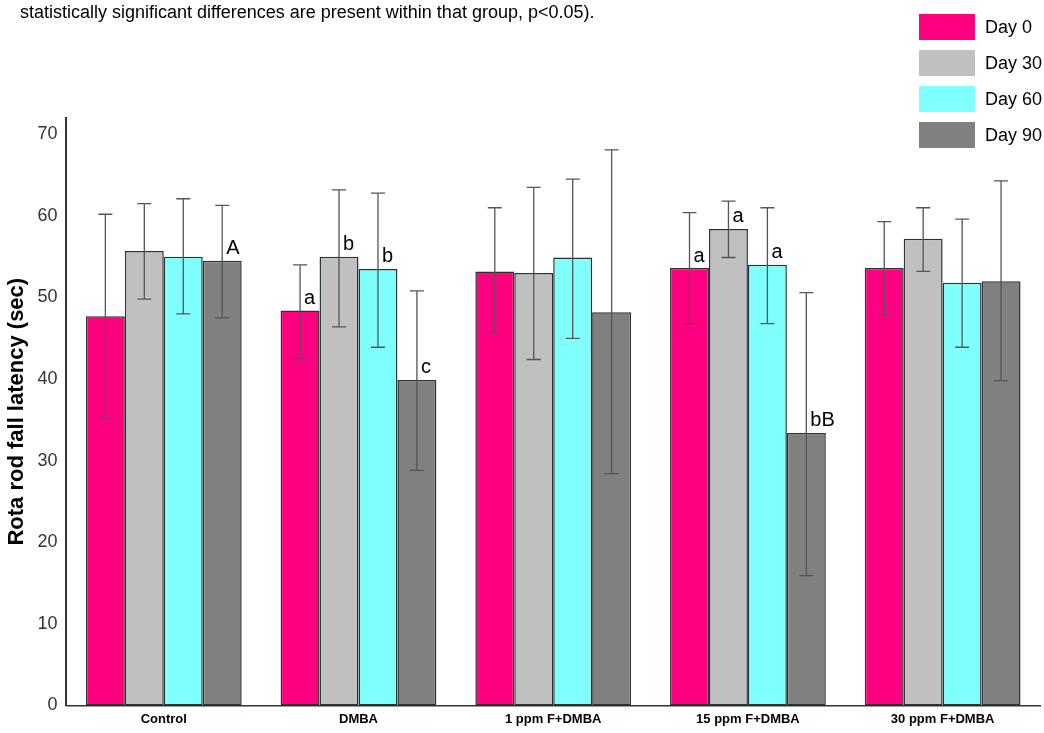 This screenshot has height=733, width=1044. I want to click on y-tick-label: 10, so click(47, 622).